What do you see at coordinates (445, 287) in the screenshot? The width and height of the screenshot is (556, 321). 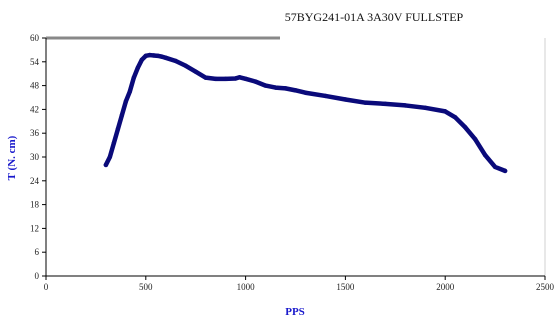 I see `x-tick-label: 2000` at bounding box center [445, 287].